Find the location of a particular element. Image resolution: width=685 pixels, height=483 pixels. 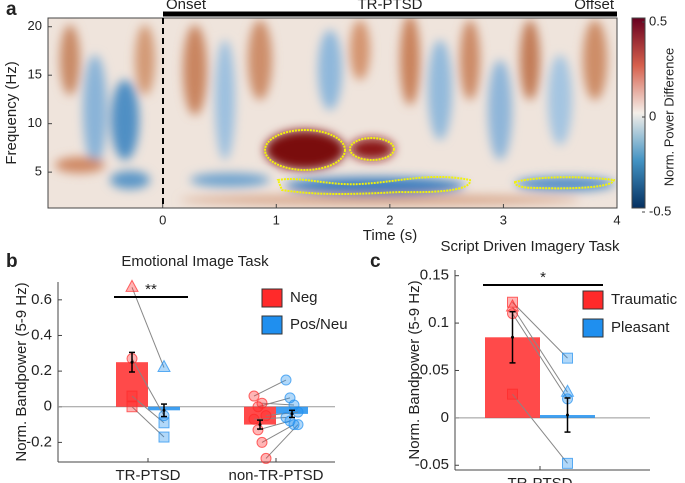

colorbar is located at coordinates (638, 113).